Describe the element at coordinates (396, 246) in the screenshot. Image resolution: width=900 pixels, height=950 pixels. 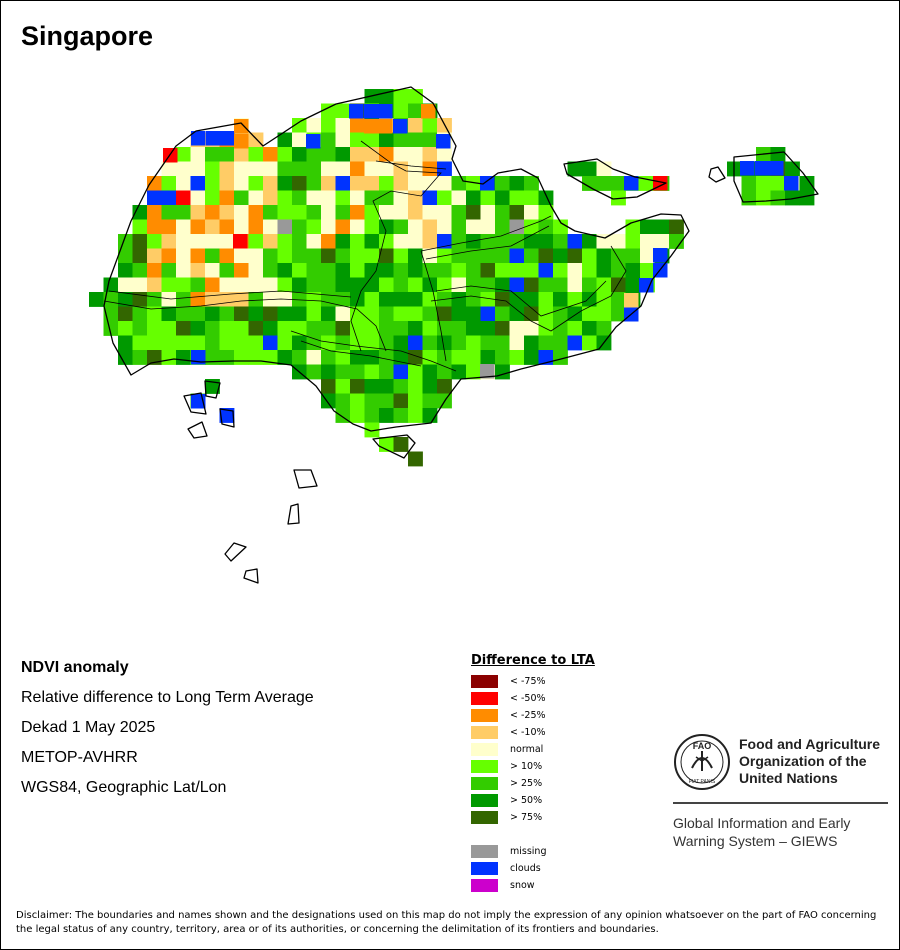
I see `district-line-central` at that location.